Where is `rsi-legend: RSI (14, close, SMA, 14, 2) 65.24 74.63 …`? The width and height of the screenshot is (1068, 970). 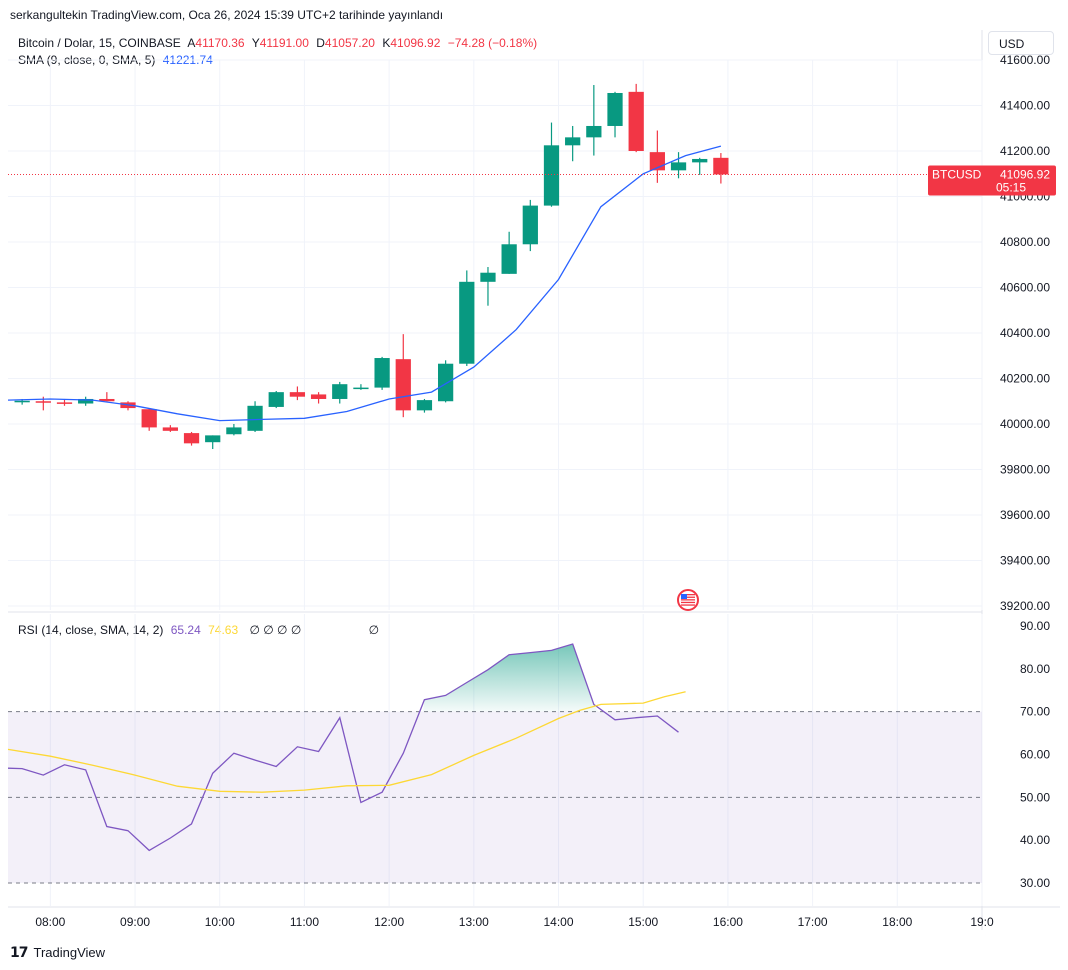 rsi-legend: RSI (14, close, SMA, 14, 2) 65.24 74.63 … is located at coordinates (200, 630).